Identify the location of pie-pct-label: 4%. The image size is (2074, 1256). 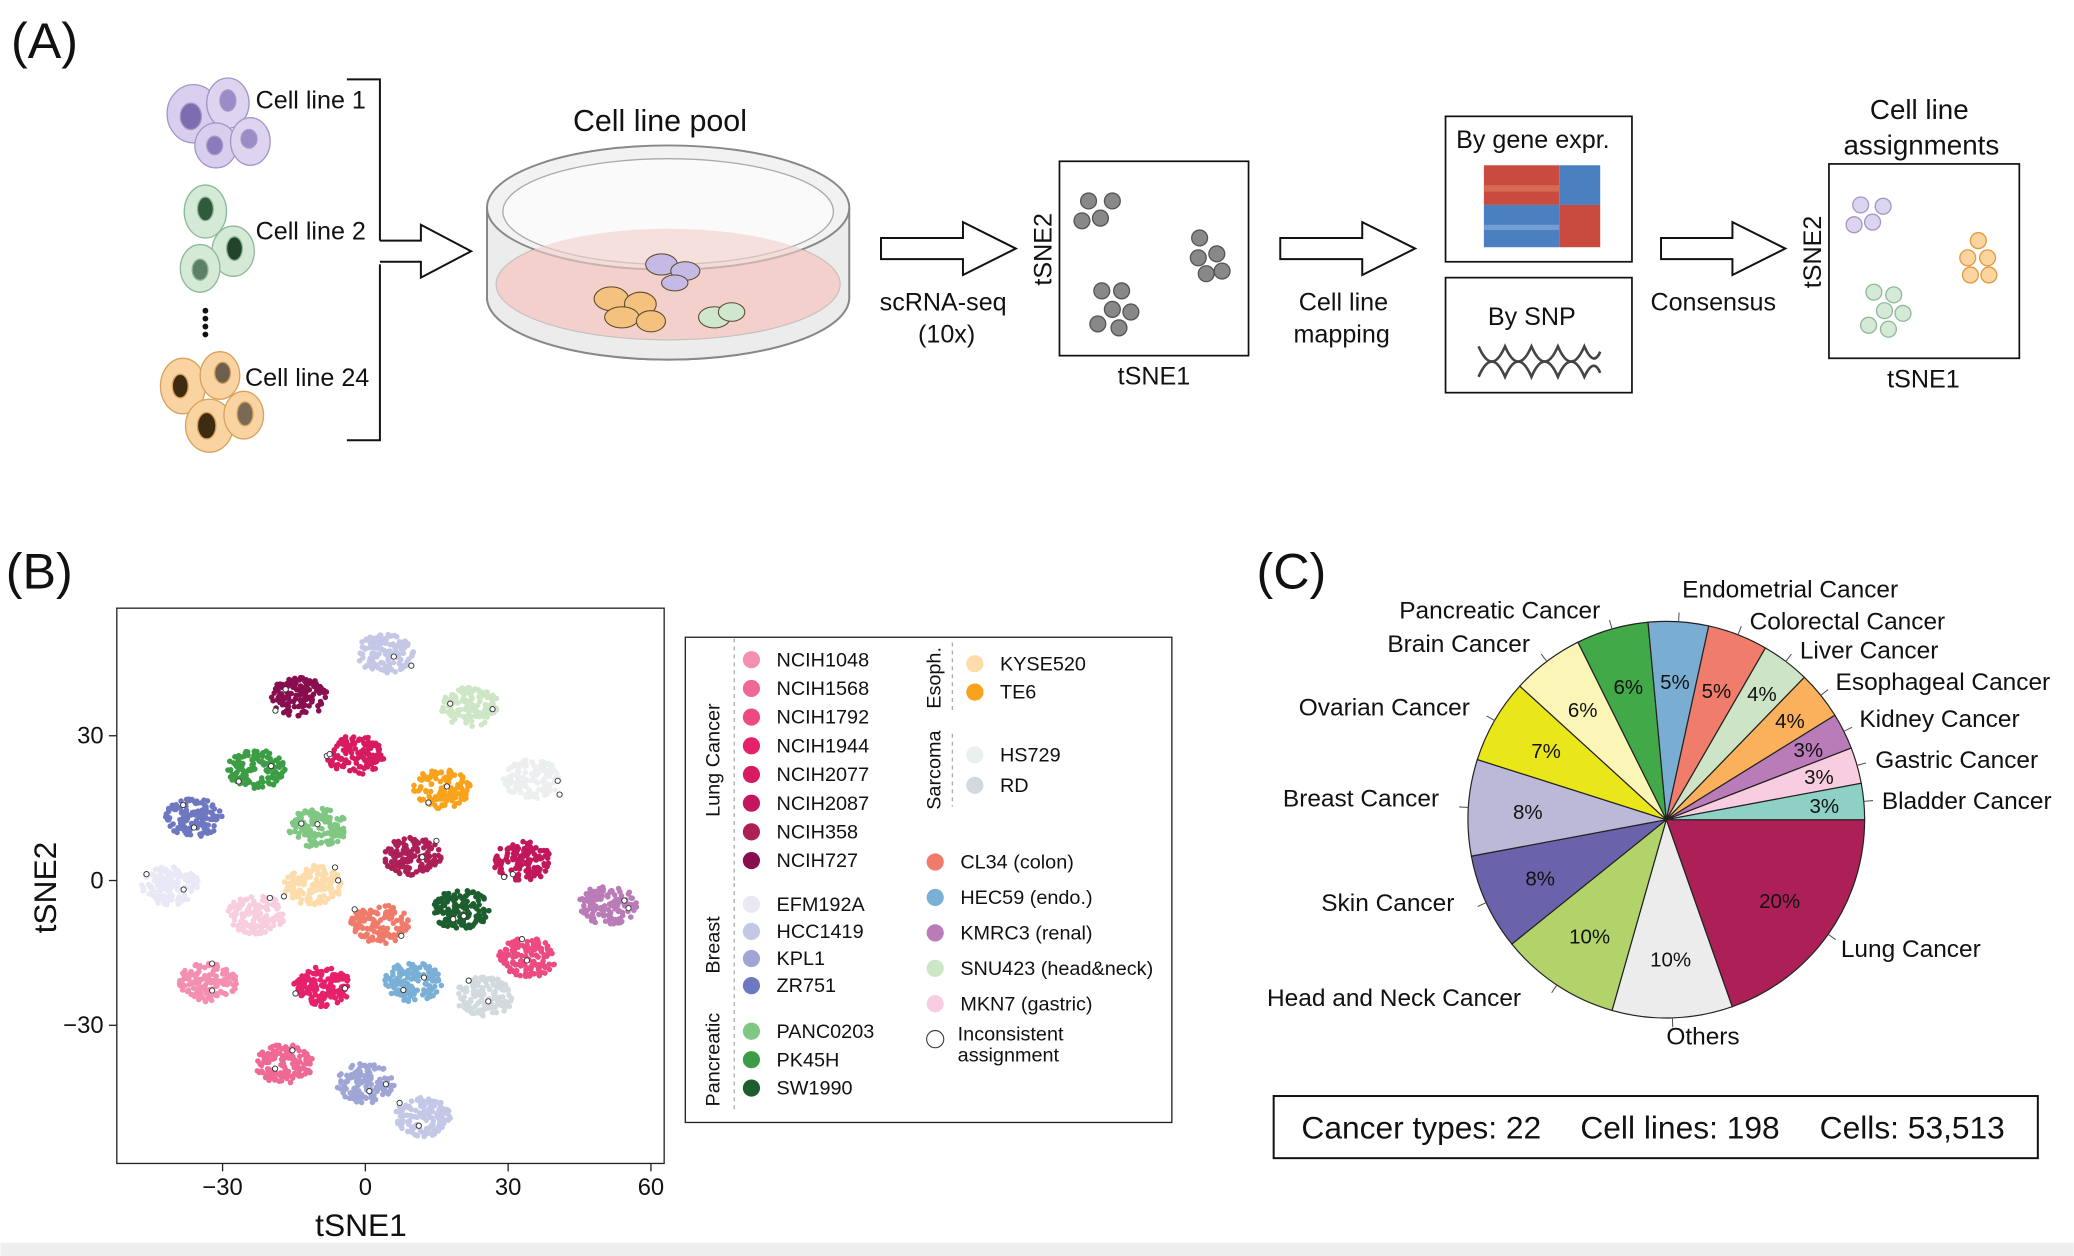
(1790, 721).